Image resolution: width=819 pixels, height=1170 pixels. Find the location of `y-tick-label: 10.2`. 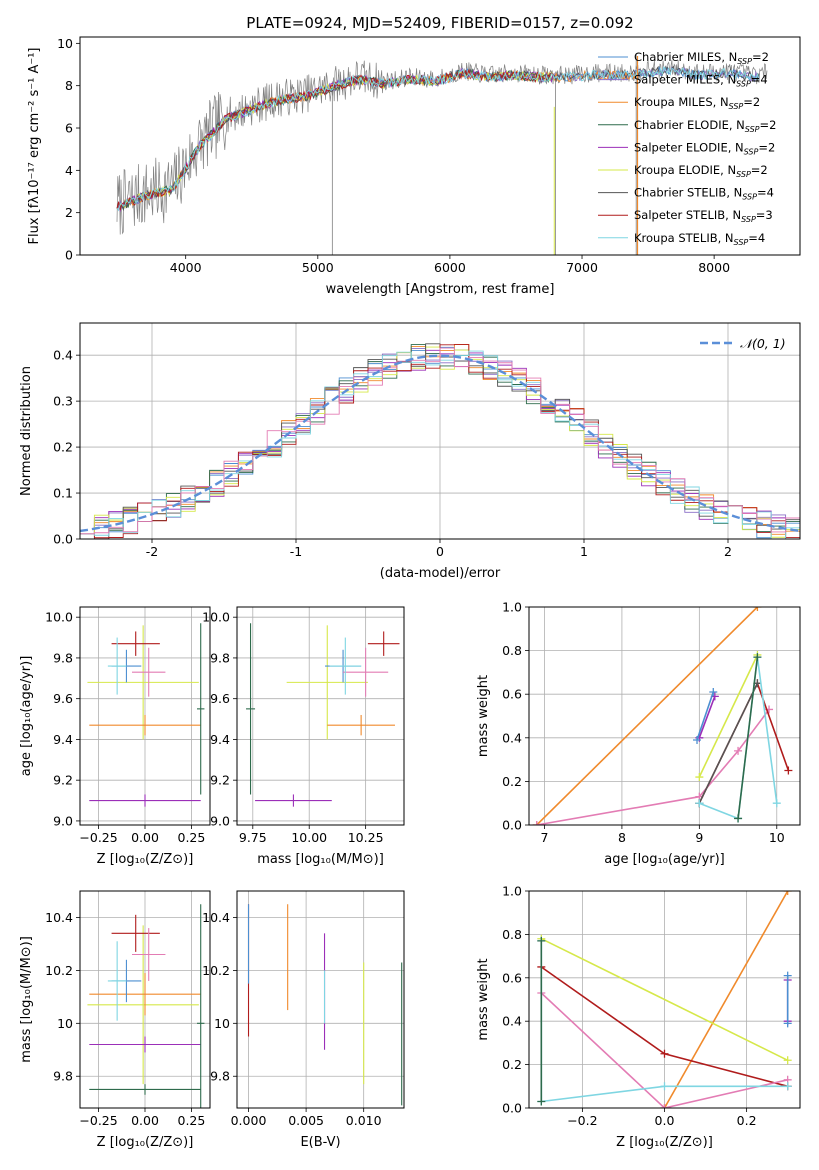

y-tick-label: 10.2 is located at coordinates (59, 970).